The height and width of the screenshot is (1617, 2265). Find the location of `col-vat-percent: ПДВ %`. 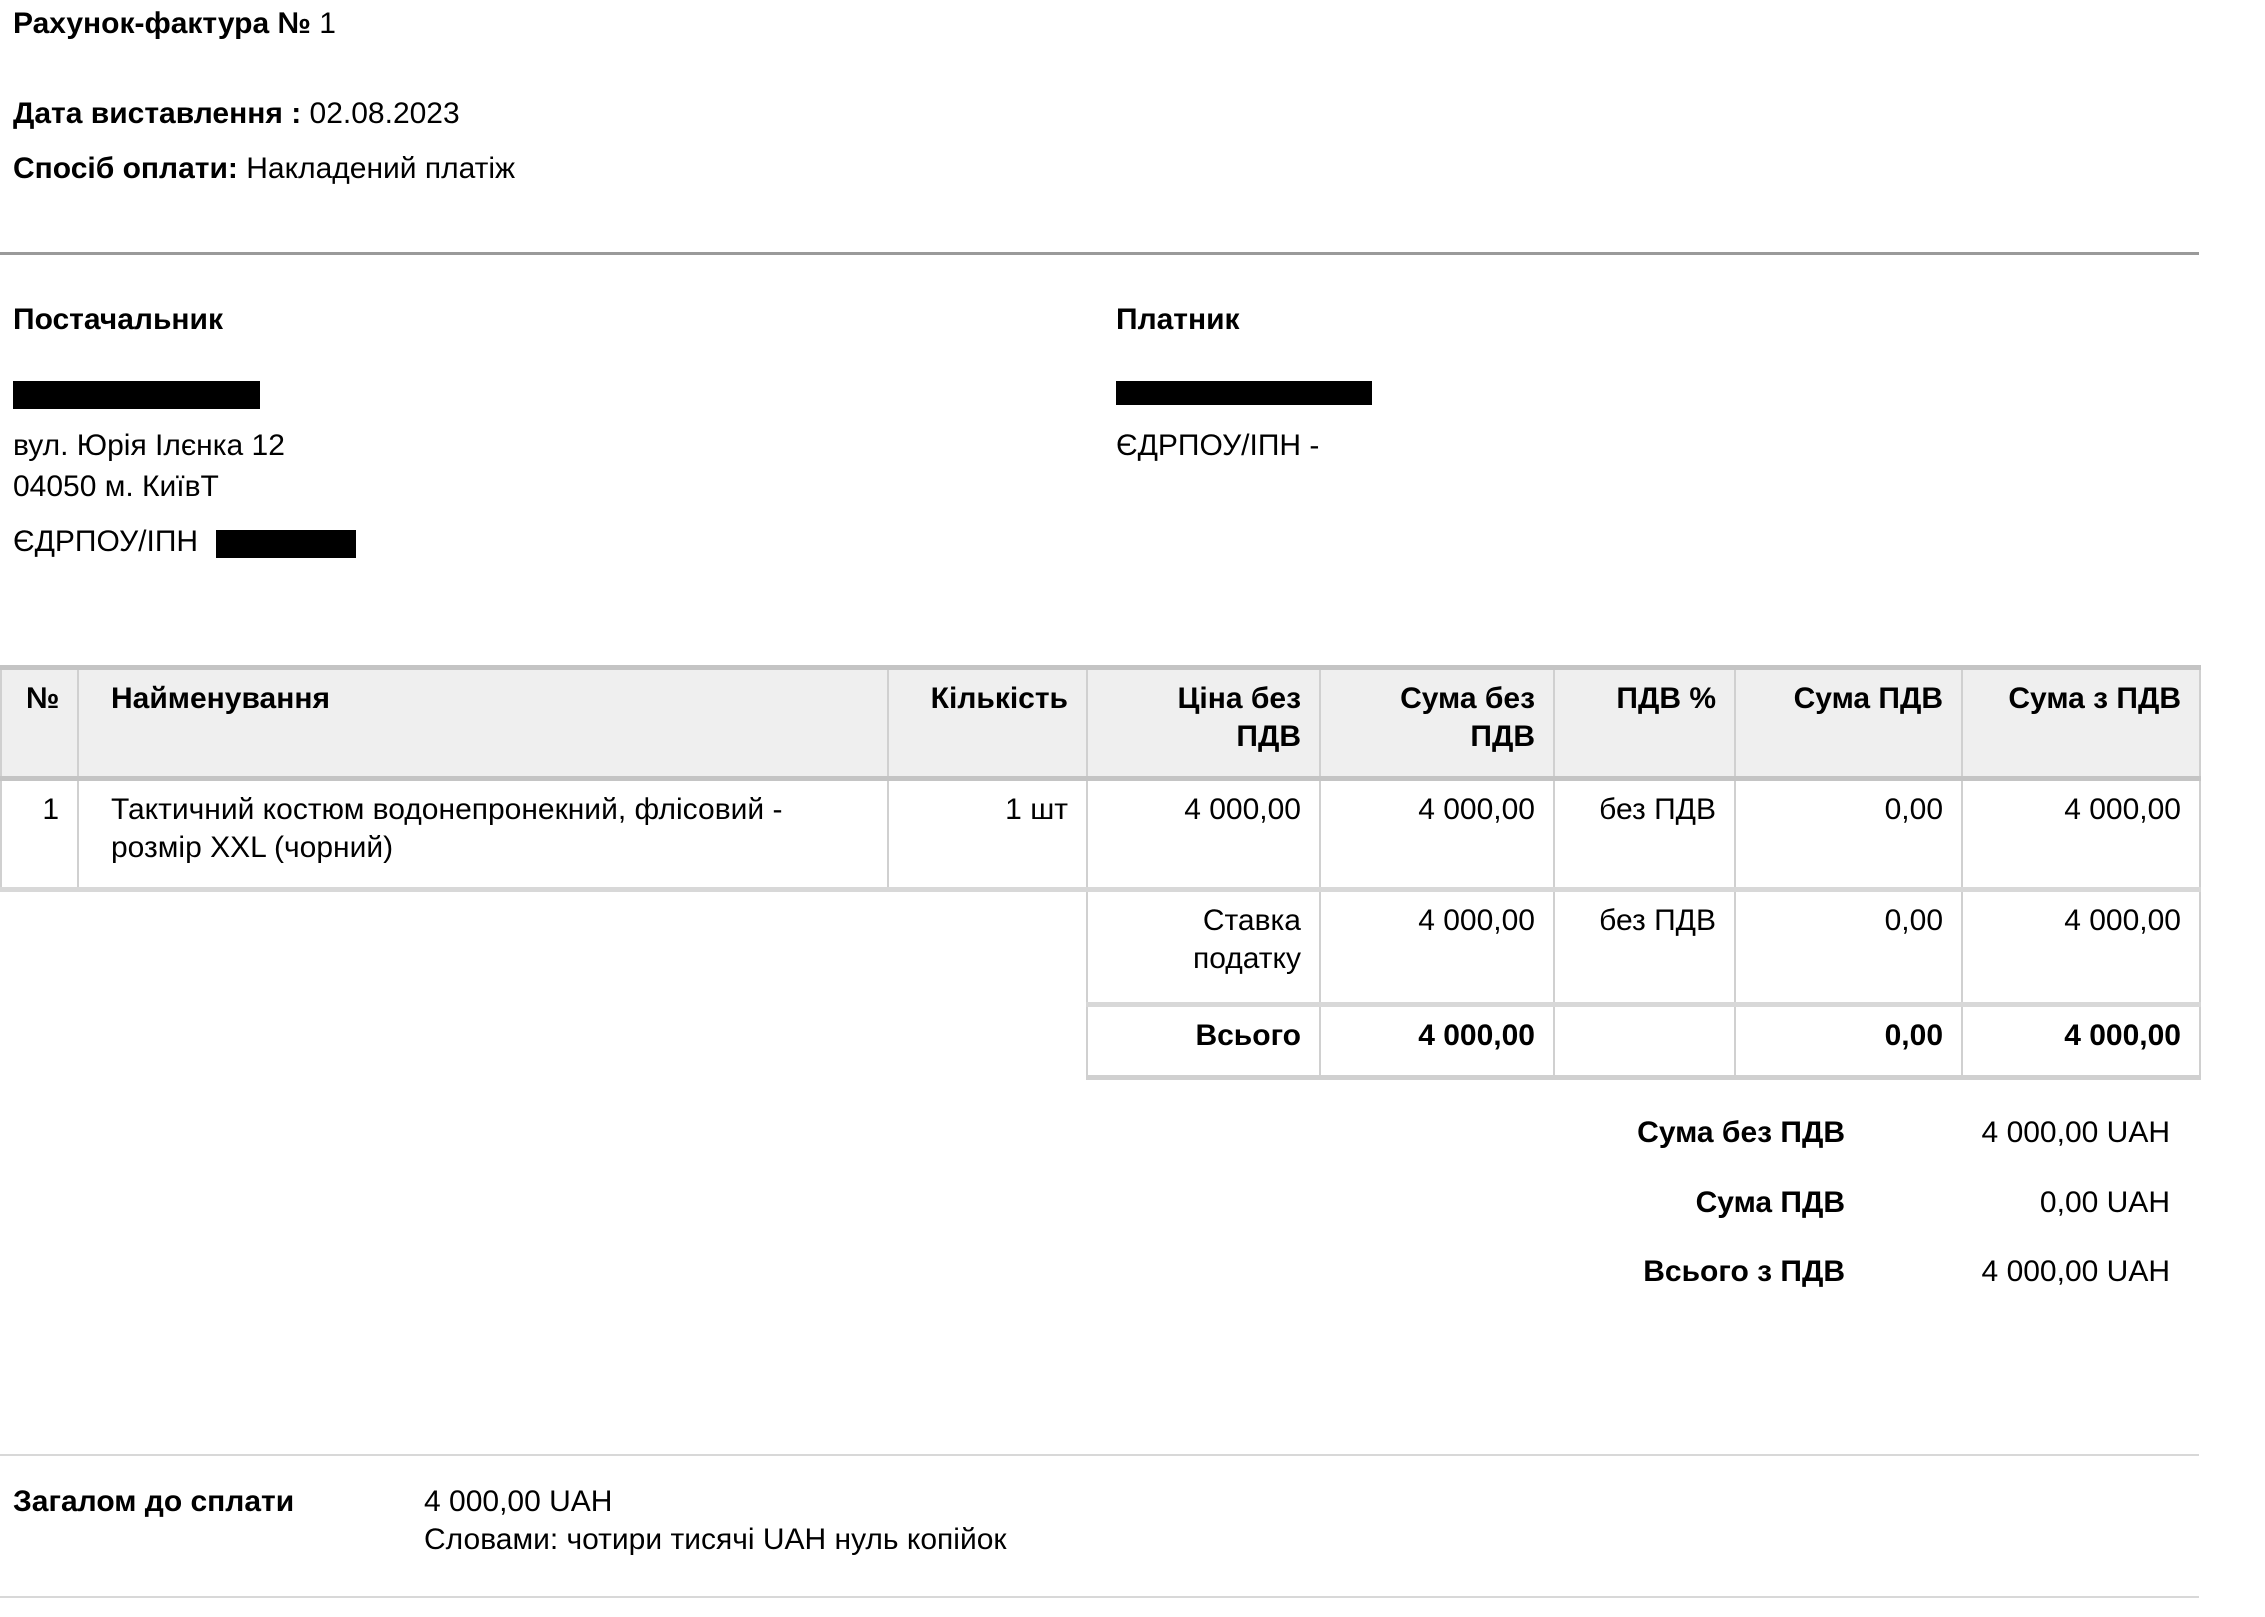

col-vat-percent: ПДВ % is located at coordinates (1644, 723).